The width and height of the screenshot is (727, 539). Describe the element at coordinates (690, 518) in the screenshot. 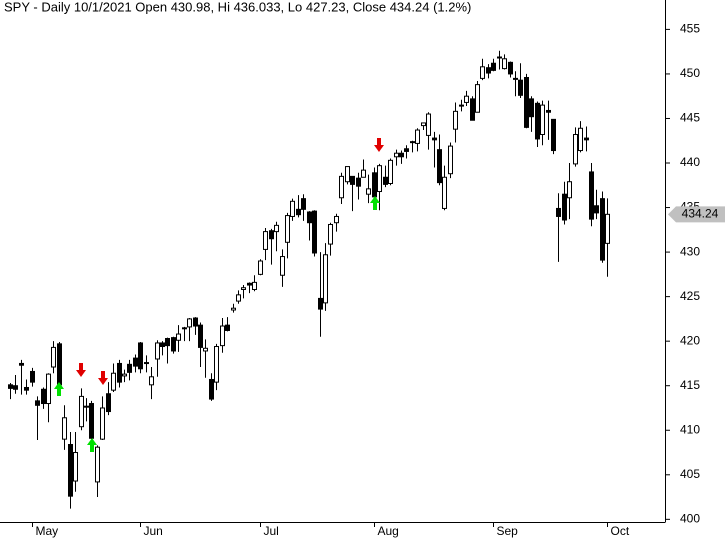

I see `y-tick-label: 400` at that location.